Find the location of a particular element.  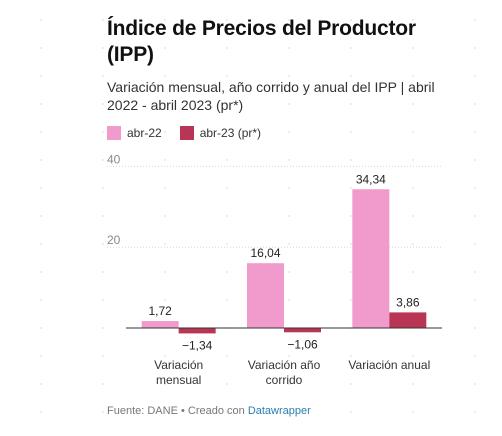

legend-label-abr-23: abr-23 (pr*) is located at coordinates (230, 133).